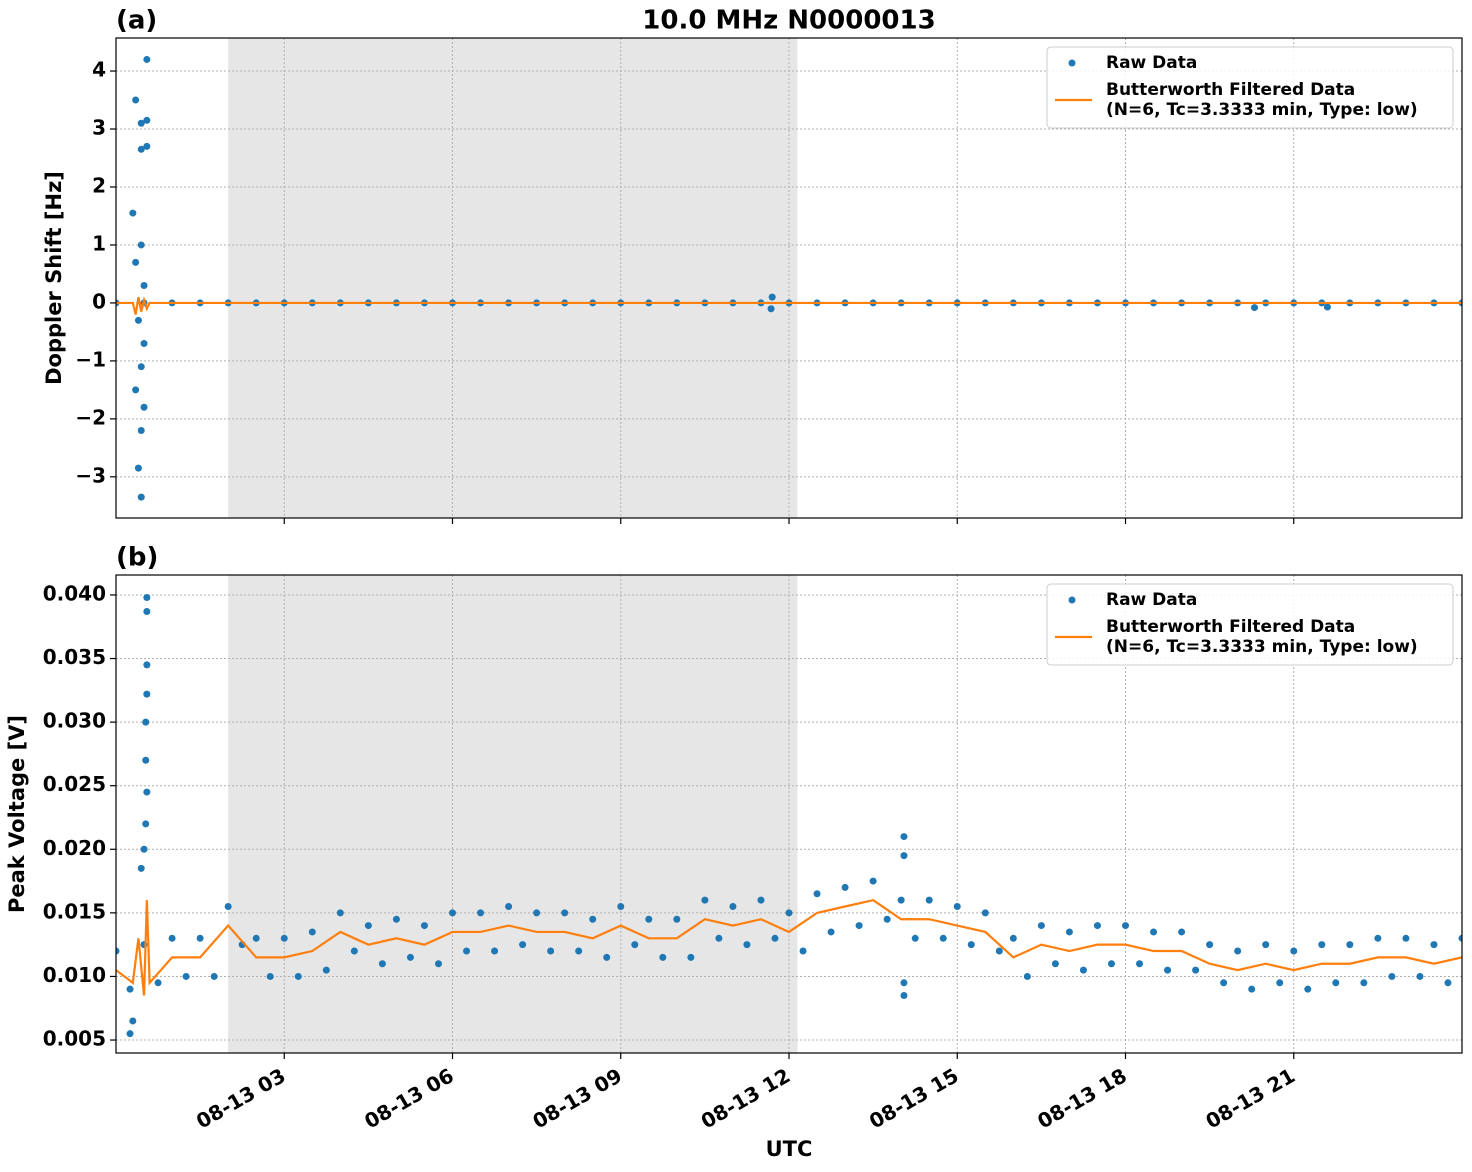 The width and height of the screenshot is (1472, 1172). What do you see at coordinates (241, 1098) in the screenshot?
I see `x-tick-label: 08-13 03` at bounding box center [241, 1098].